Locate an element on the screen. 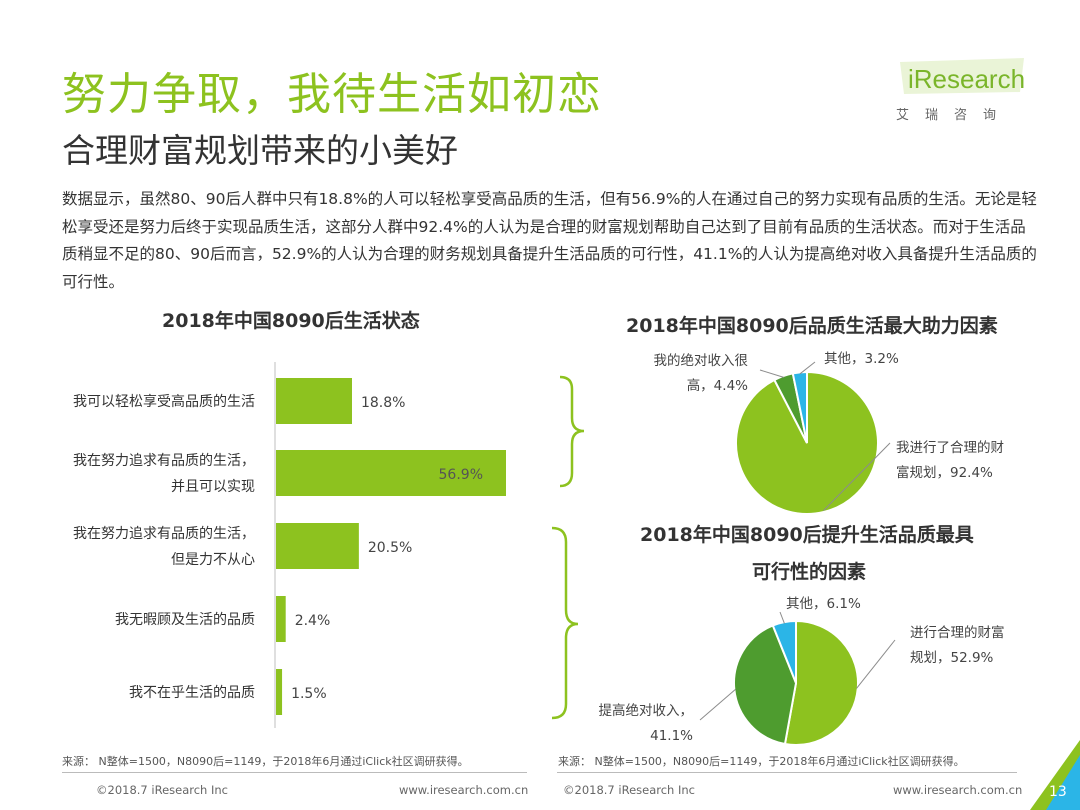 This screenshot has width=1080, height=810. bar-category-label-1-1: 并且可以实现 is located at coordinates (213, 487).